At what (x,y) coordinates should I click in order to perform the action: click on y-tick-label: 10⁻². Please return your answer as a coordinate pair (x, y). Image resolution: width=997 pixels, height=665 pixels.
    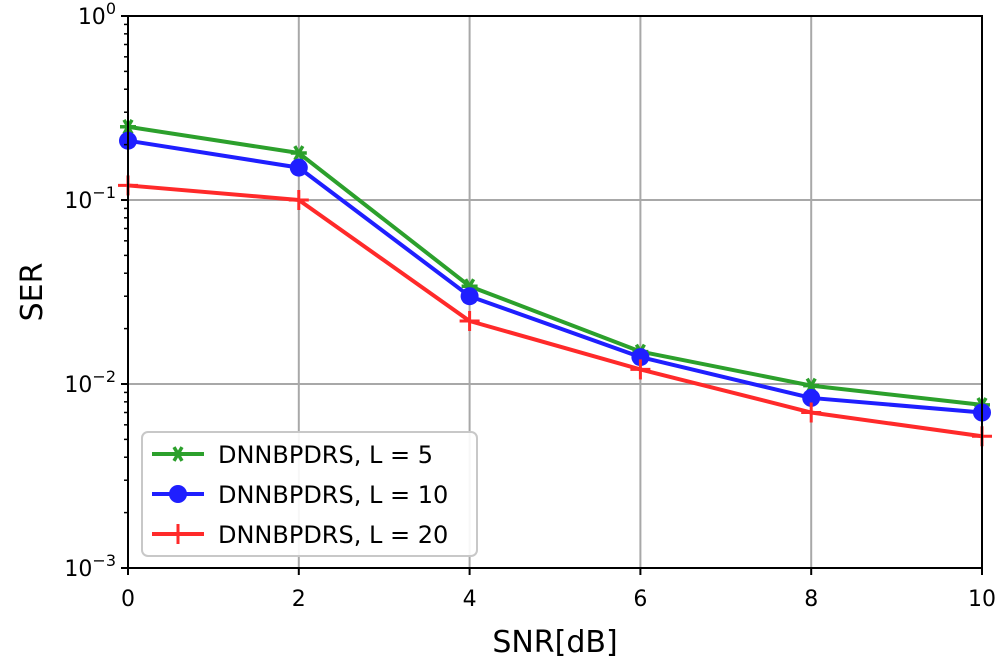
    Looking at the image, I should click on (90, 382).